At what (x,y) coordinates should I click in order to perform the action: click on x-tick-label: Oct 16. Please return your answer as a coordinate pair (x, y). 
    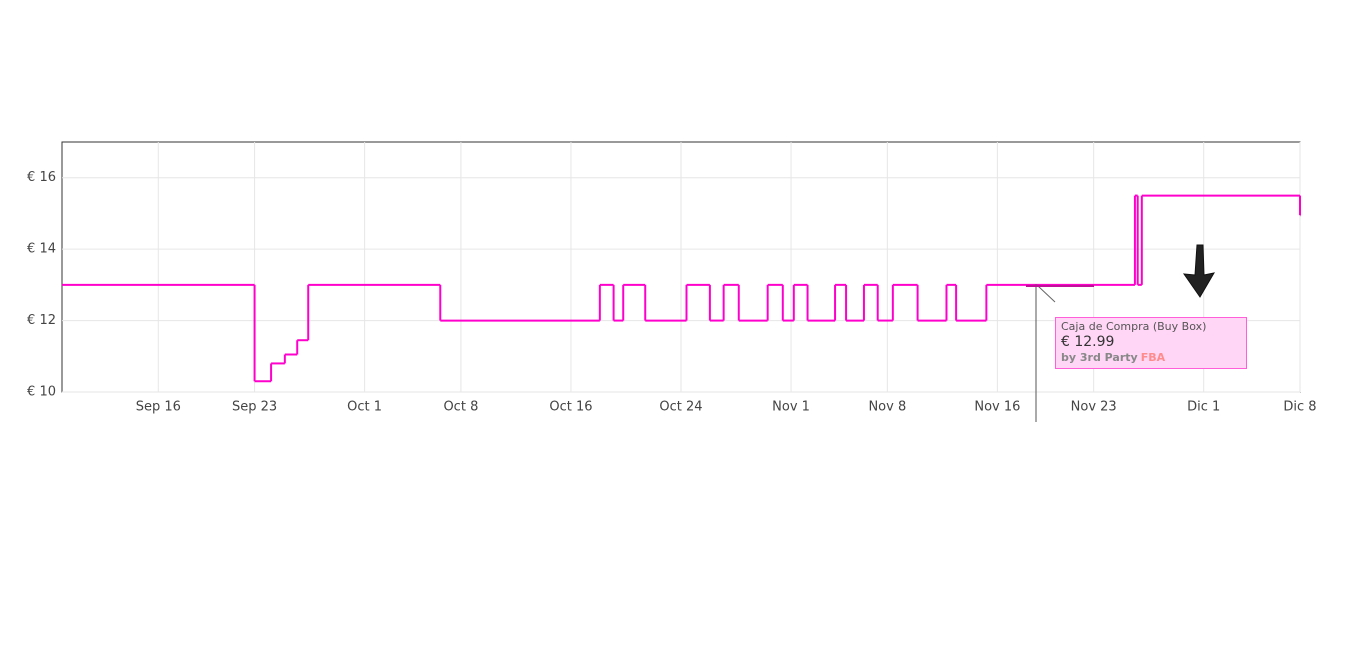
    Looking at the image, I should click on (570, 407).